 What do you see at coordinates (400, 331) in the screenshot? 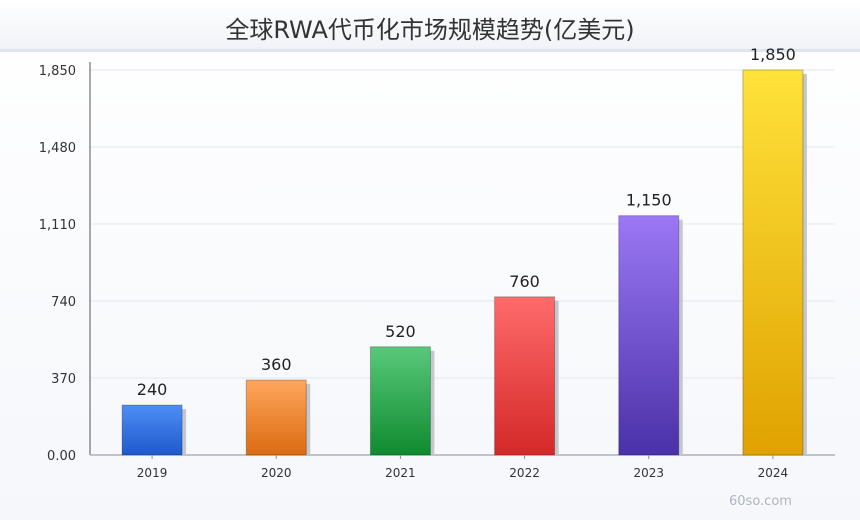
I see `bar-value-label: 520` at bounding box center [400, 331].